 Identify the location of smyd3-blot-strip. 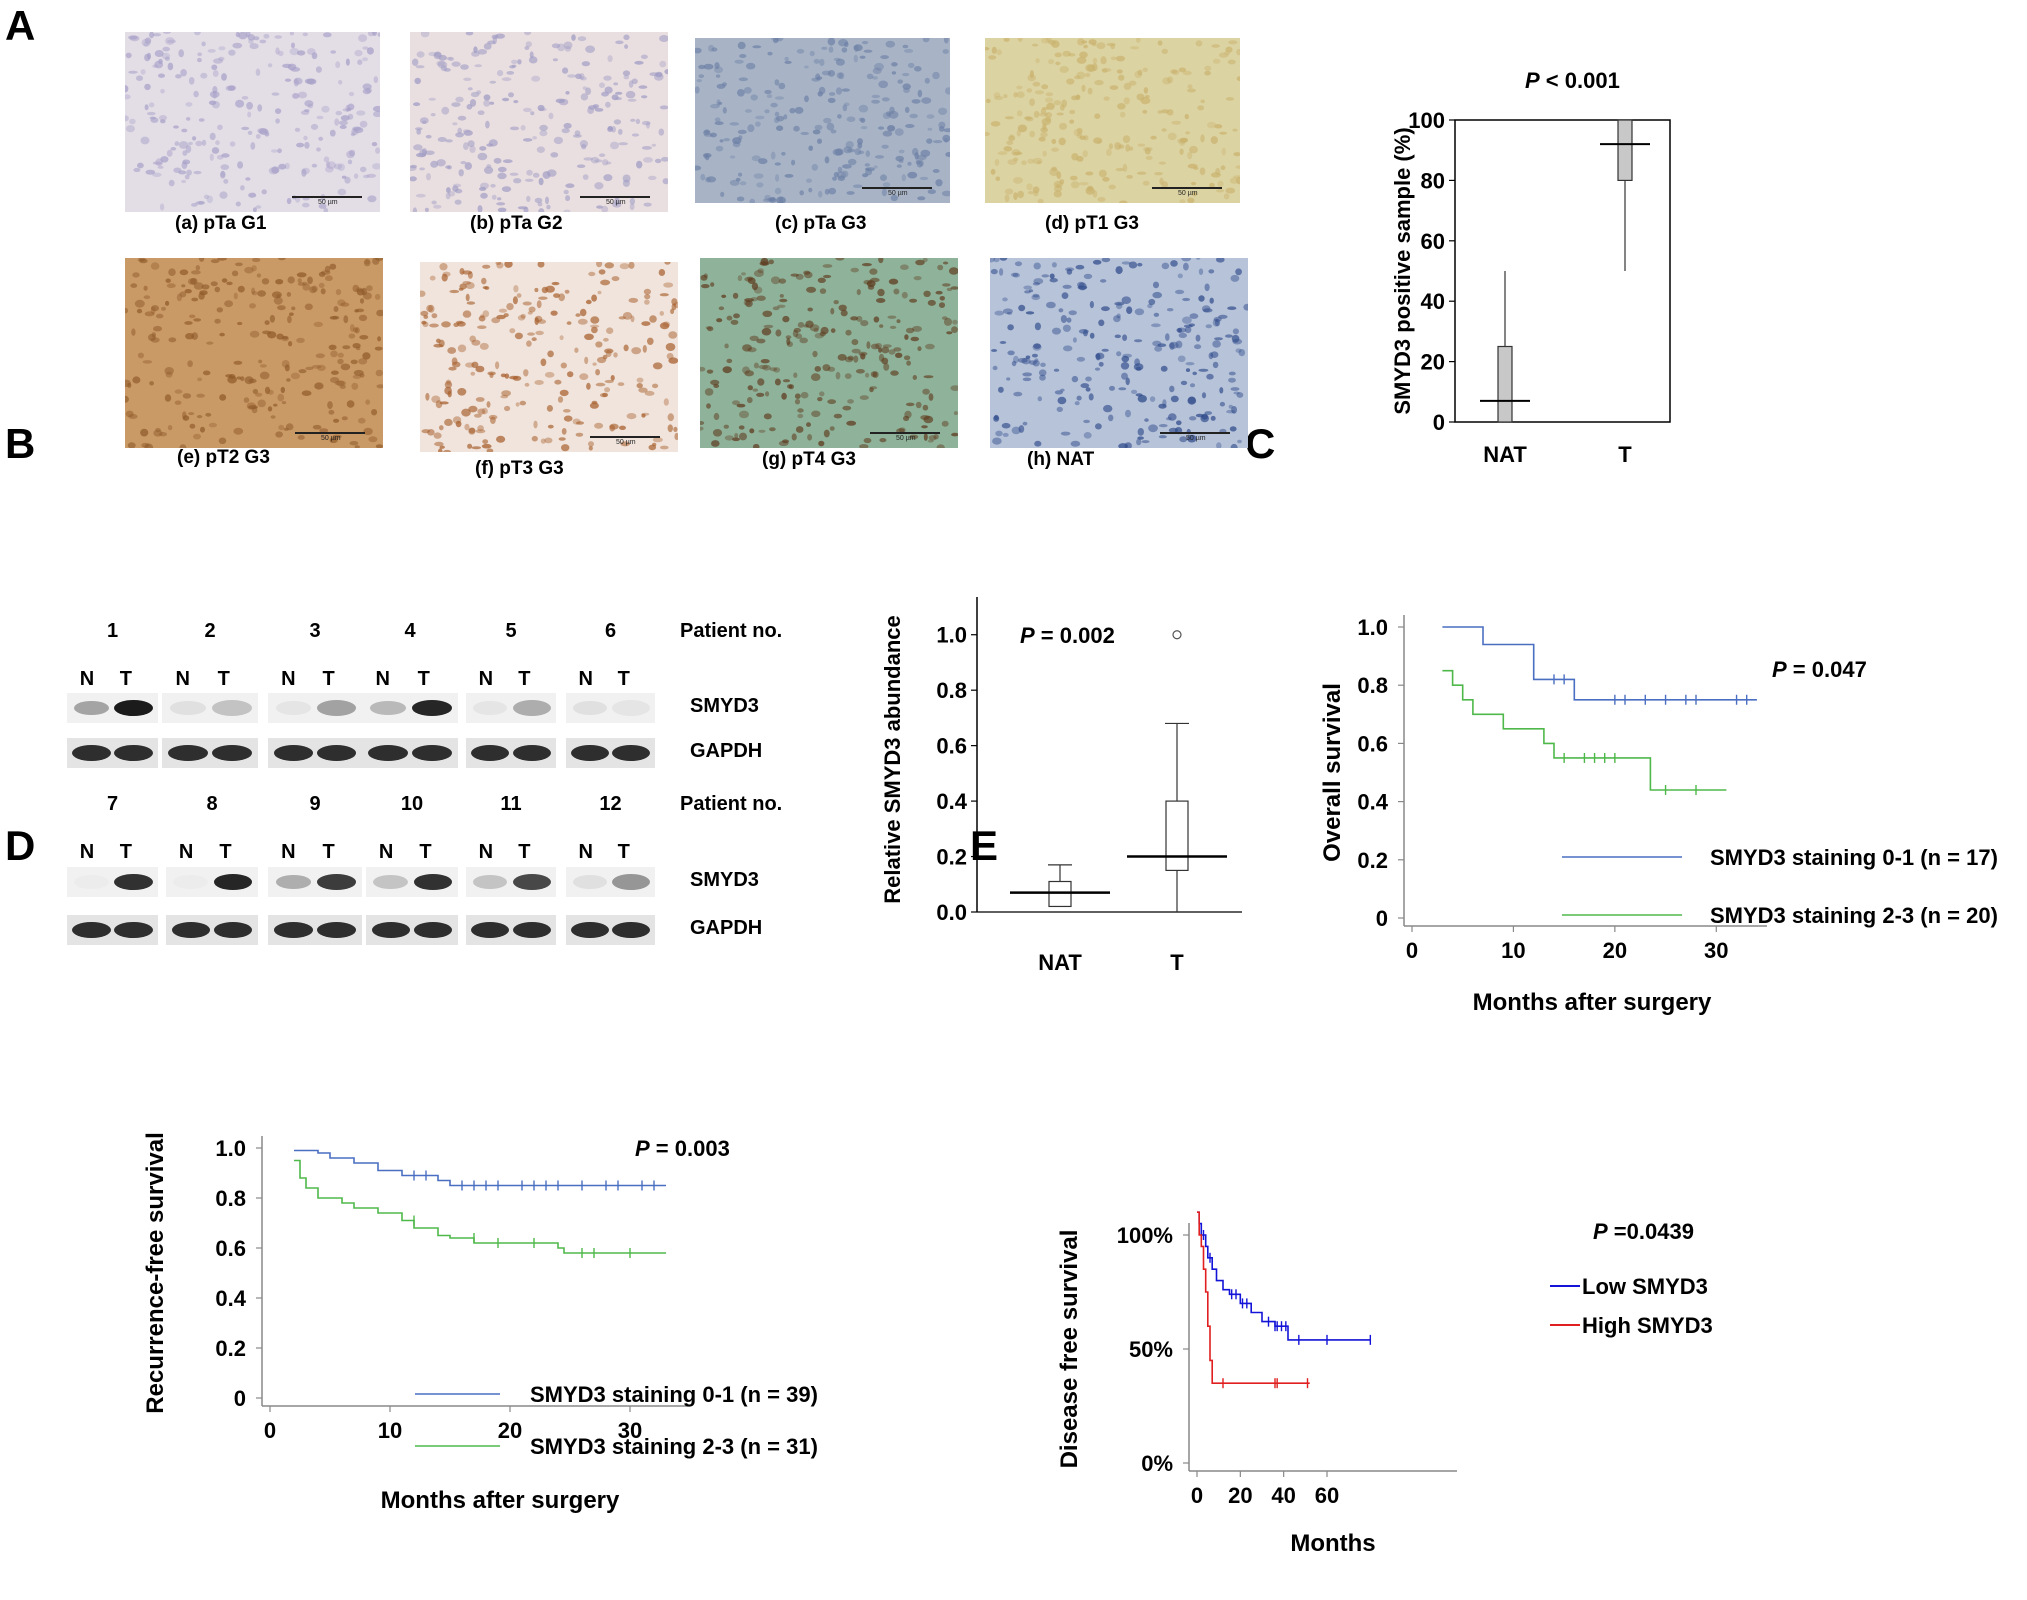
(112, 708).